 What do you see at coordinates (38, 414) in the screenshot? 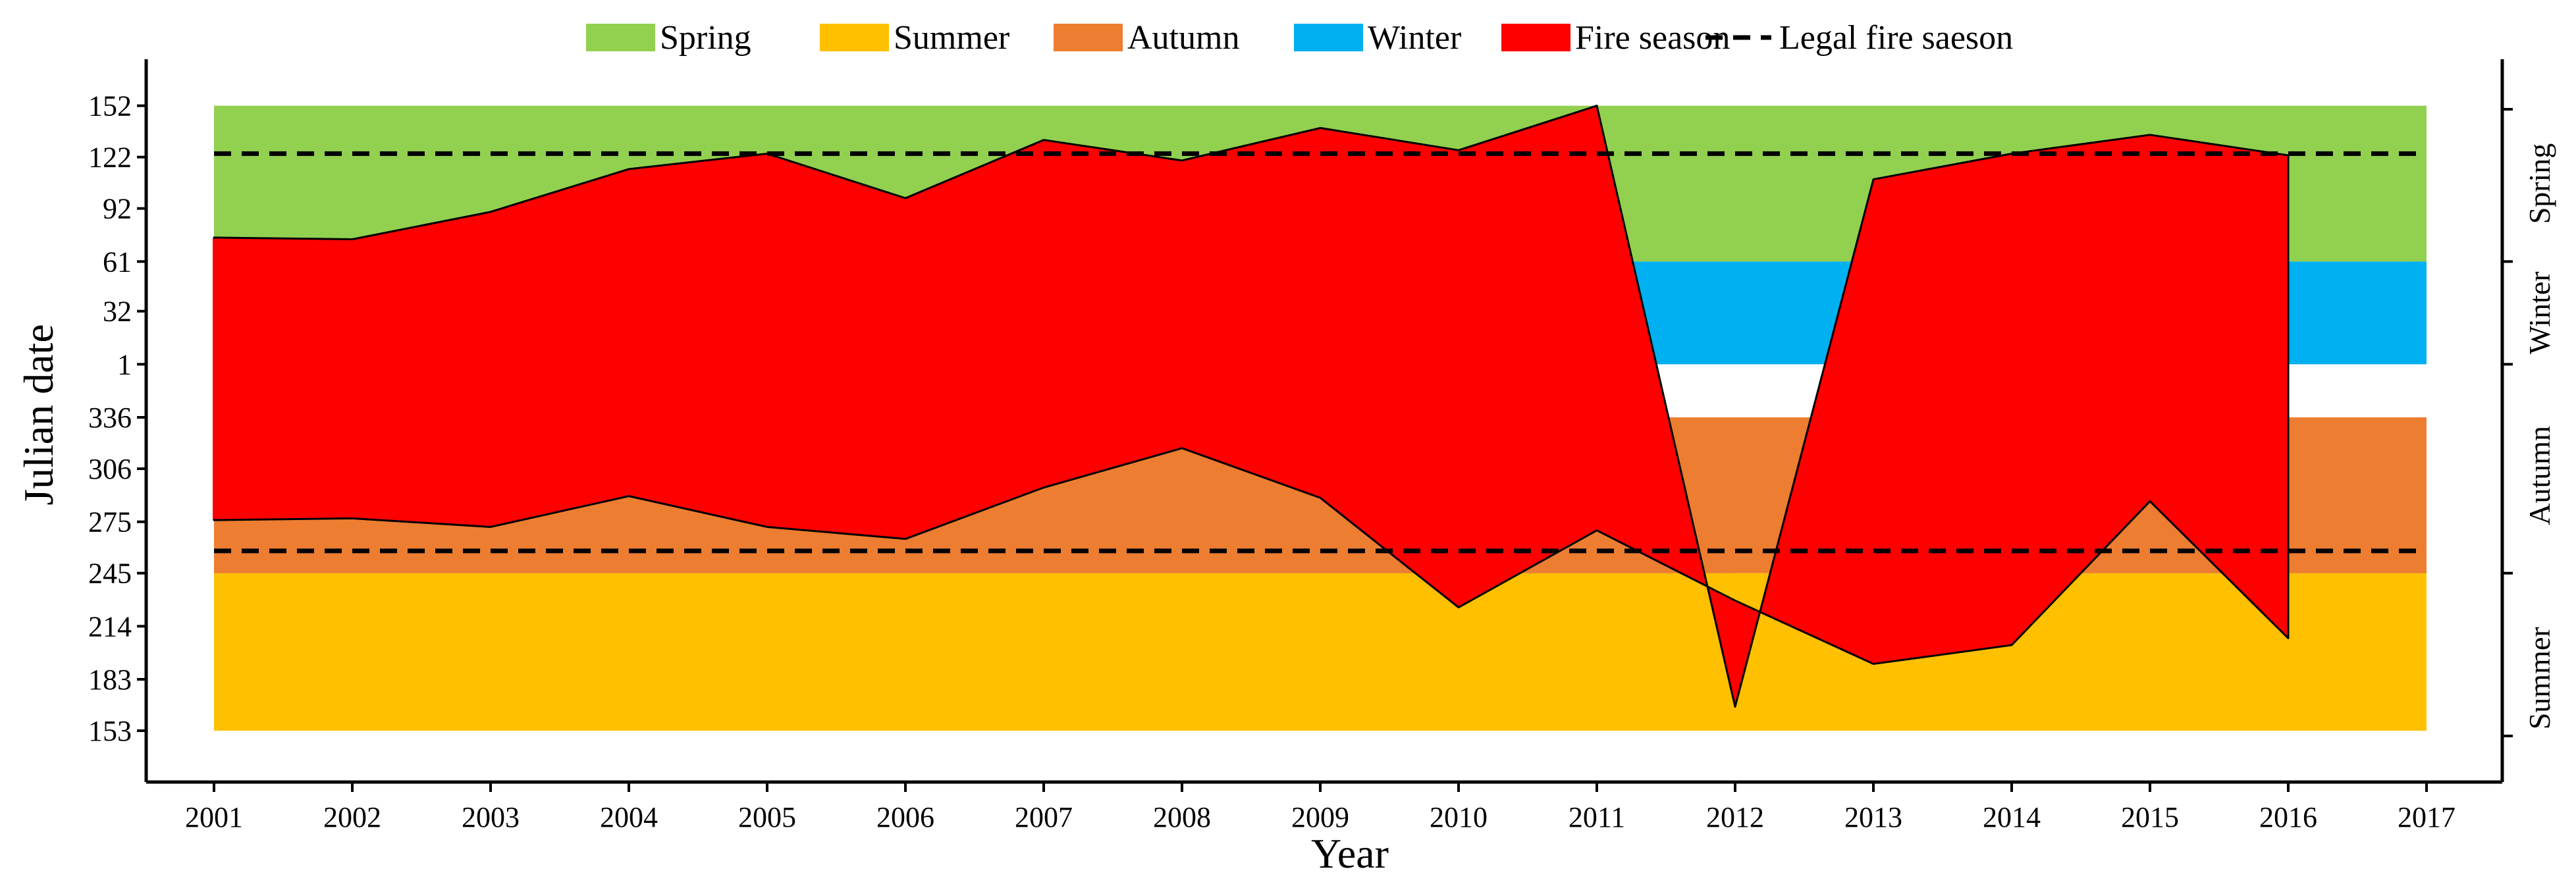
I see `y-axis-title: Julian date` at bounding box center [38, 414].